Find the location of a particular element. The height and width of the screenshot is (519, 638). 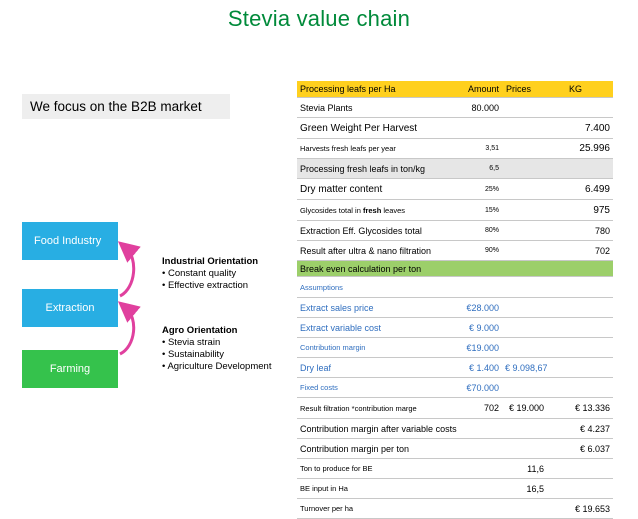

row-kg: € 6.037 is located at coordinates (580, 448).